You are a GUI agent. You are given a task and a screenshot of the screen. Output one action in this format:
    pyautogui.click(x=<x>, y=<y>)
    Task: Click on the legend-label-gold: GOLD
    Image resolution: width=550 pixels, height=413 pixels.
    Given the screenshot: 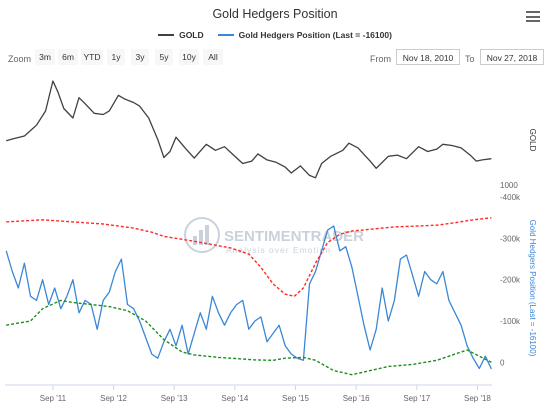 What is the action you would take?
    pyautogui.click(x=191, y=35)
    